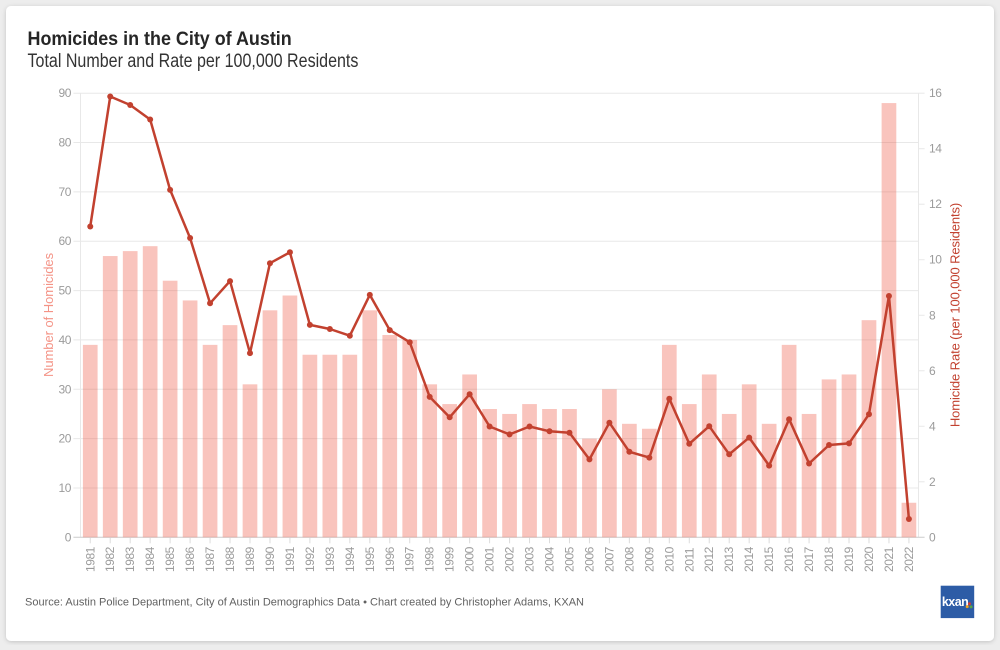  I want to click on svg-text: 2007, so click(609, 559).